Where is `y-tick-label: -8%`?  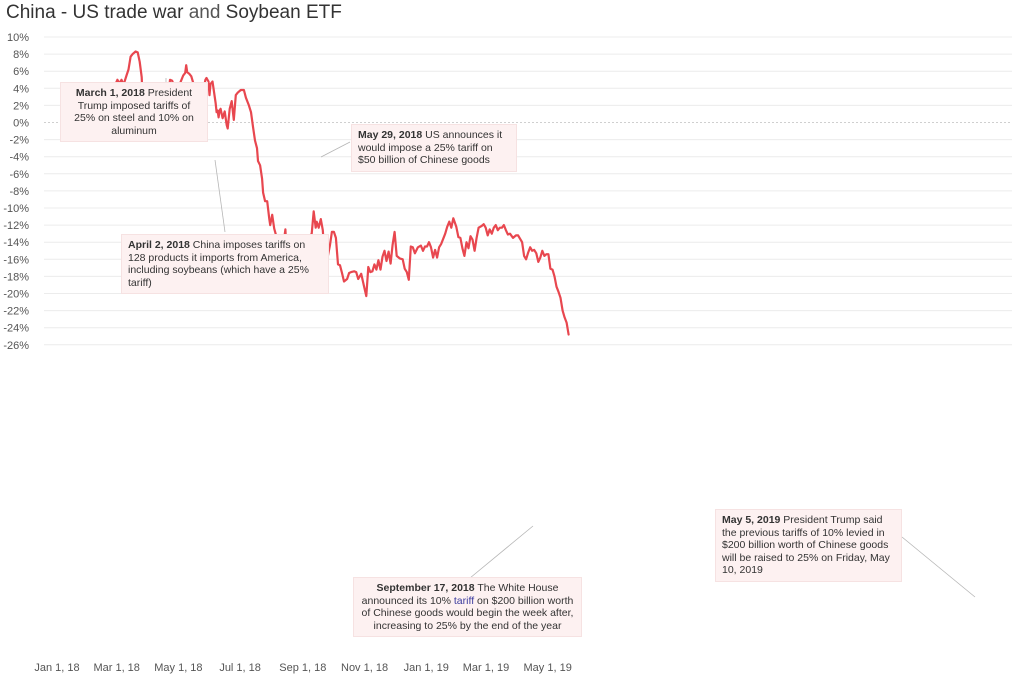 y-tick-label: -8% is located at coordinates (19, 192).